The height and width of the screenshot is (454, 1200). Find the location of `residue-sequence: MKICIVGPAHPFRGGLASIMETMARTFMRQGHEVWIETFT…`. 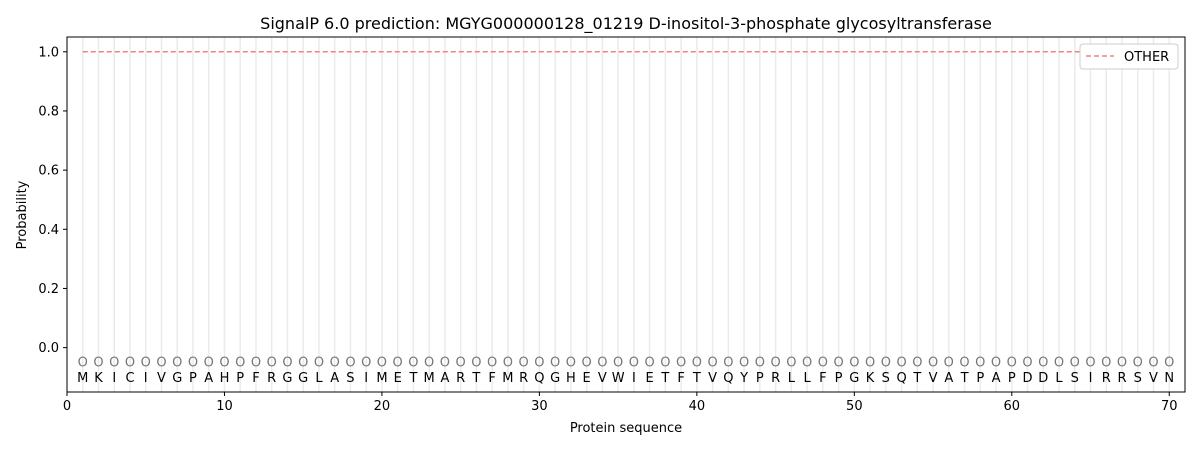

residue-sequence: MKICIVGPAHPFRGGLASIMETMARTFMRQGHEVWIETFT… is located at coordinates (625, 378).